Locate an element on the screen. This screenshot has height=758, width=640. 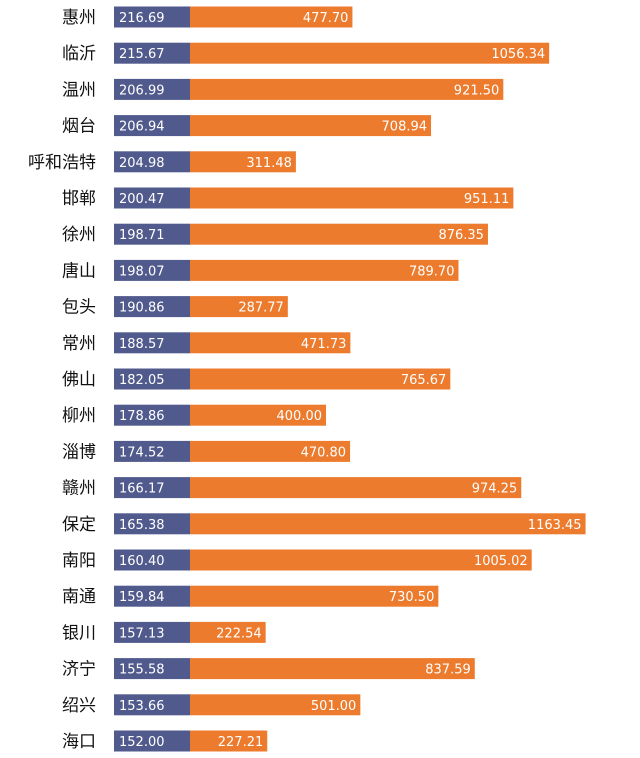
category-label: 保定 is located at coordinates (79, 525).